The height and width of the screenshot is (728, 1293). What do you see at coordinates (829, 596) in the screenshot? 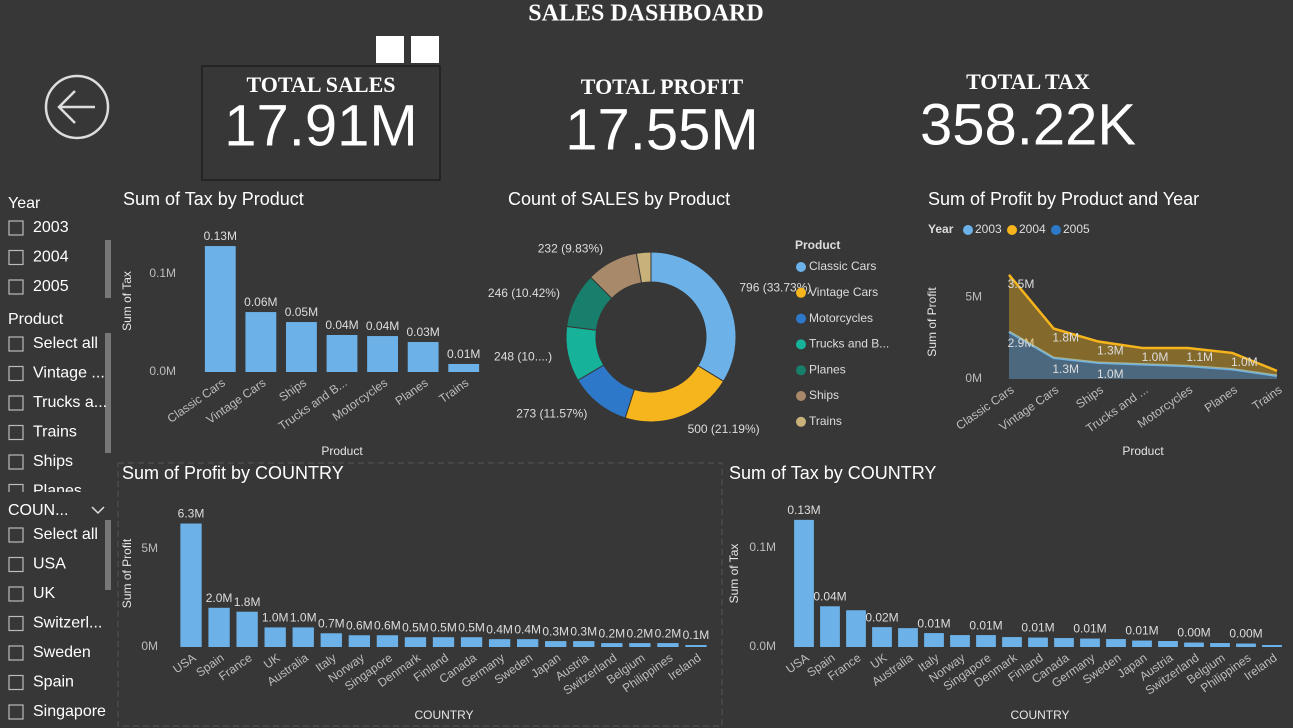
I see `data-label: 0.04M` at bounding box center [829, 596].